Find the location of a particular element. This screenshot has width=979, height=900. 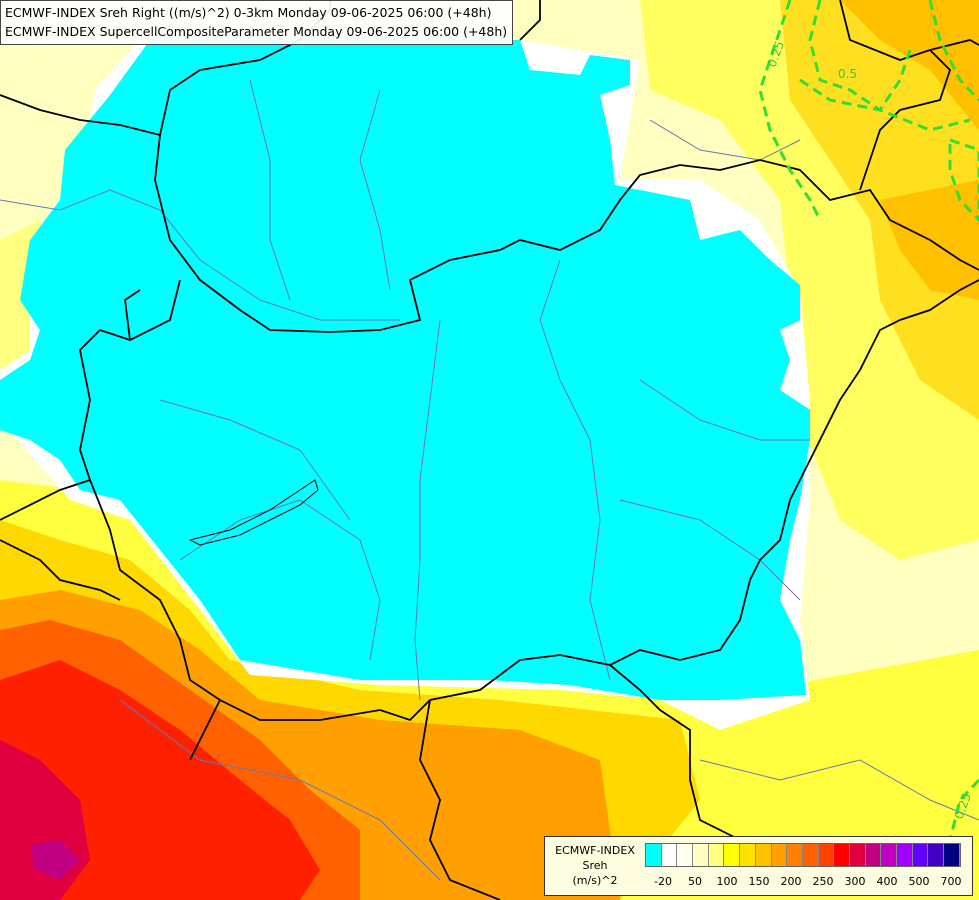

legend-tick-label: 250 is located at coordinates (823, 881).